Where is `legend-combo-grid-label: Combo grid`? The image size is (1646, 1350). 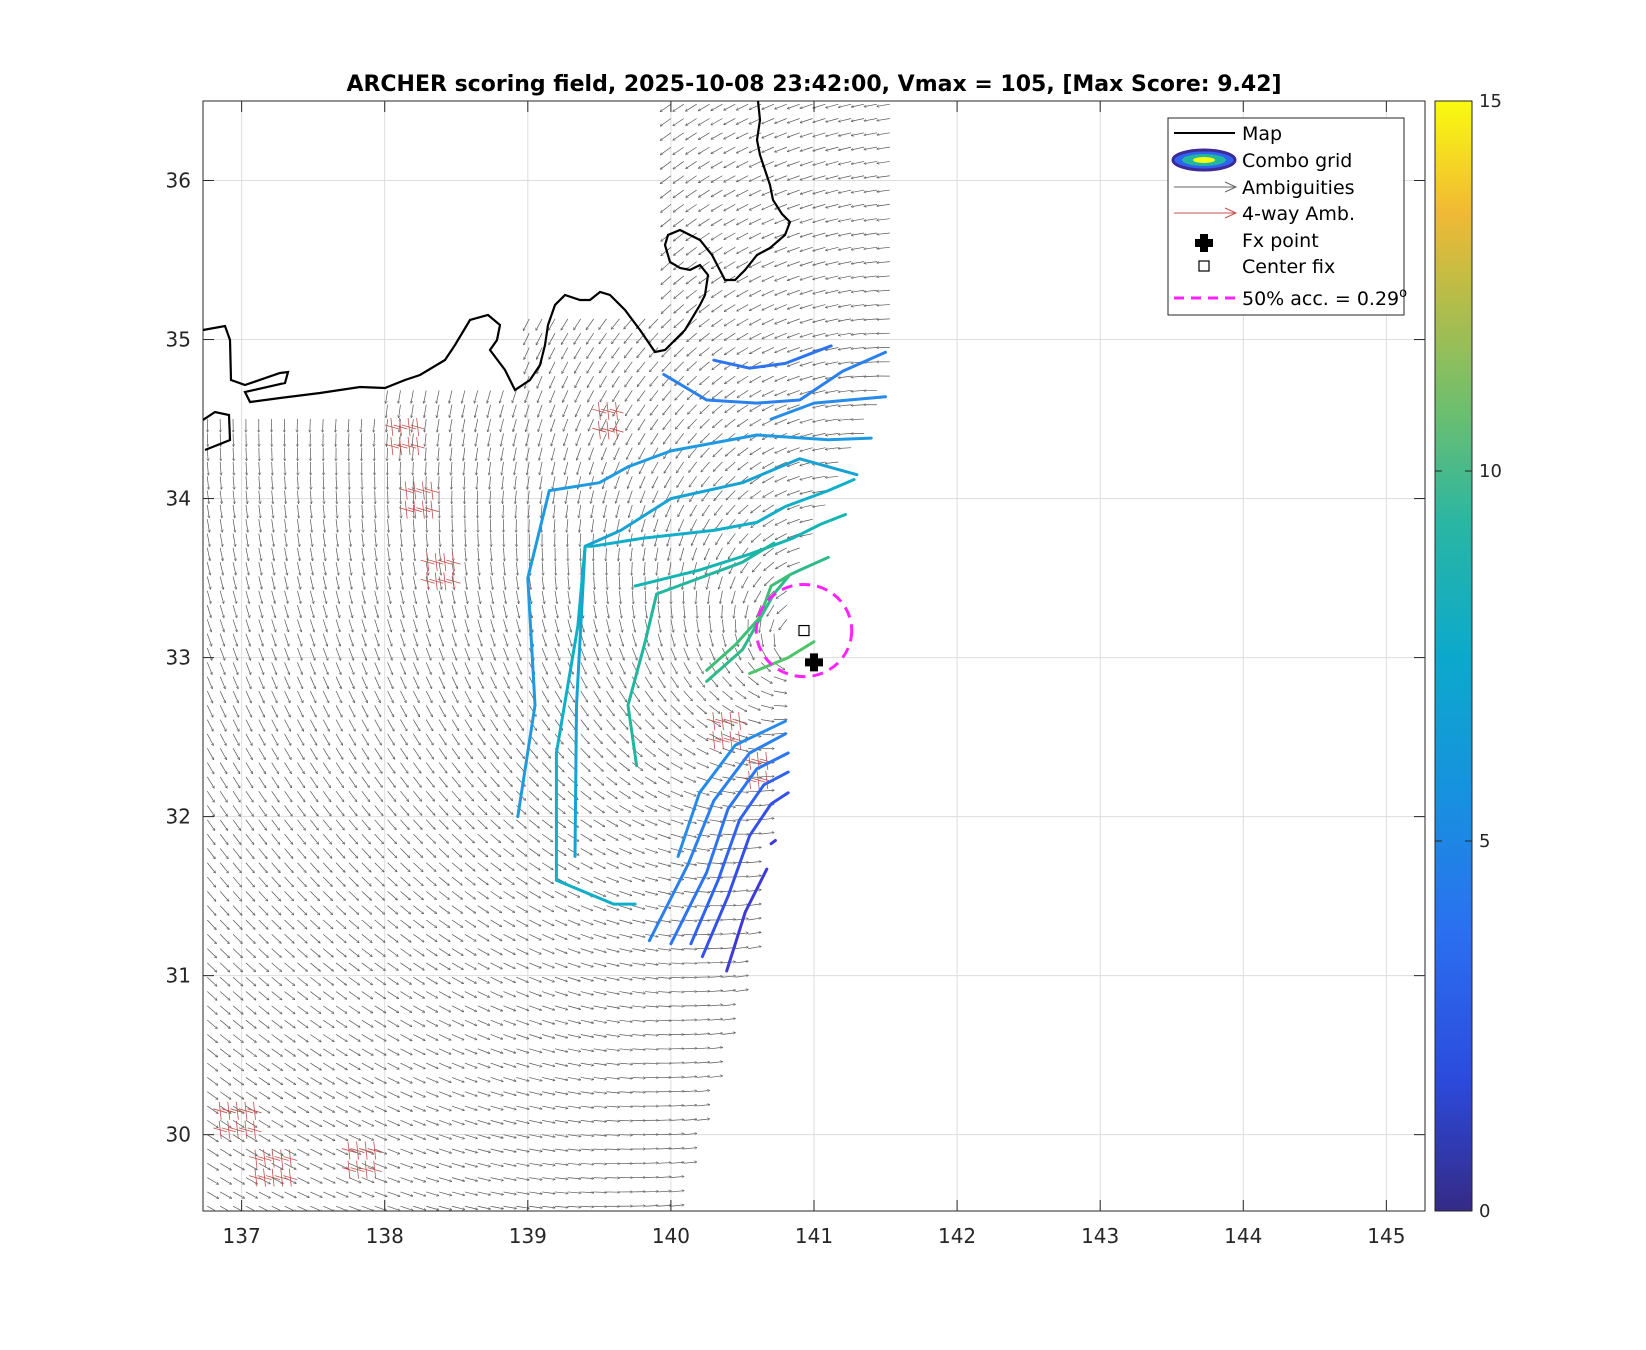
legend-combo-grid-label: Combo grid is located at coordinates (1297, 161).